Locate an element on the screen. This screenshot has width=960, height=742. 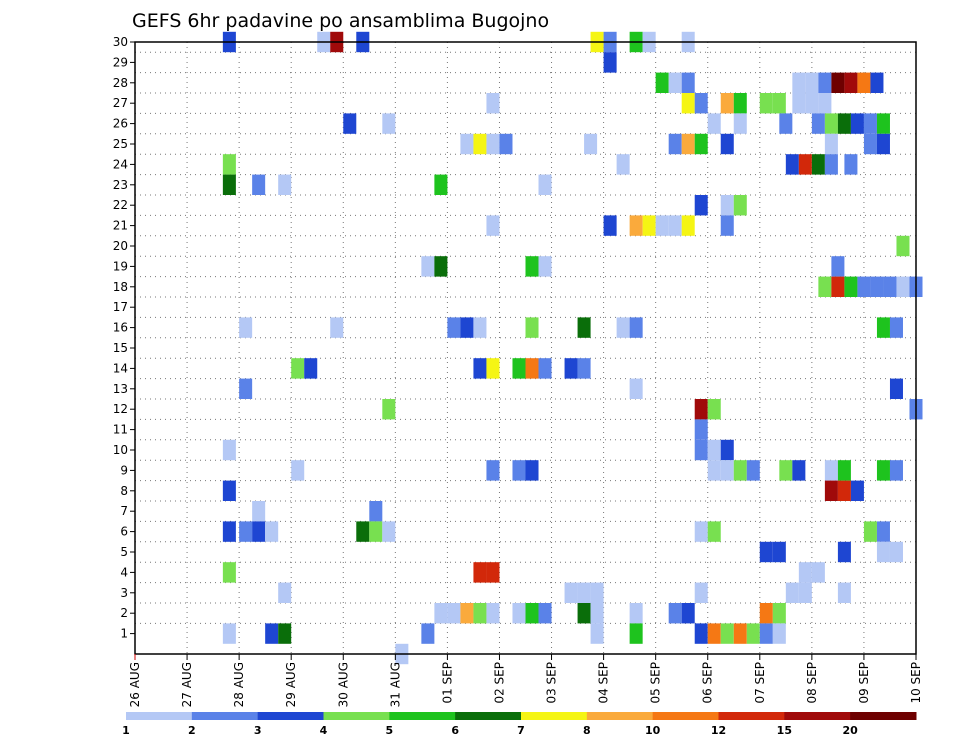
x-tick-label: 05 SEP is located at coordinates (656, 683).